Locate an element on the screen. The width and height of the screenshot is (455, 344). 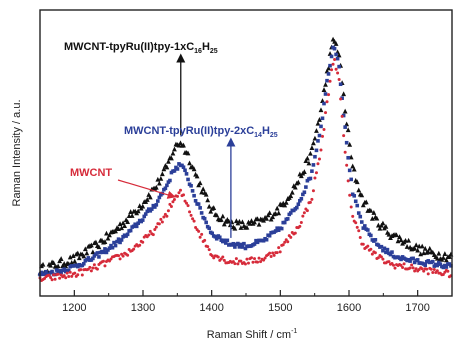
annotation-blue-sub2: 25 is located at coordinates (274, 135).